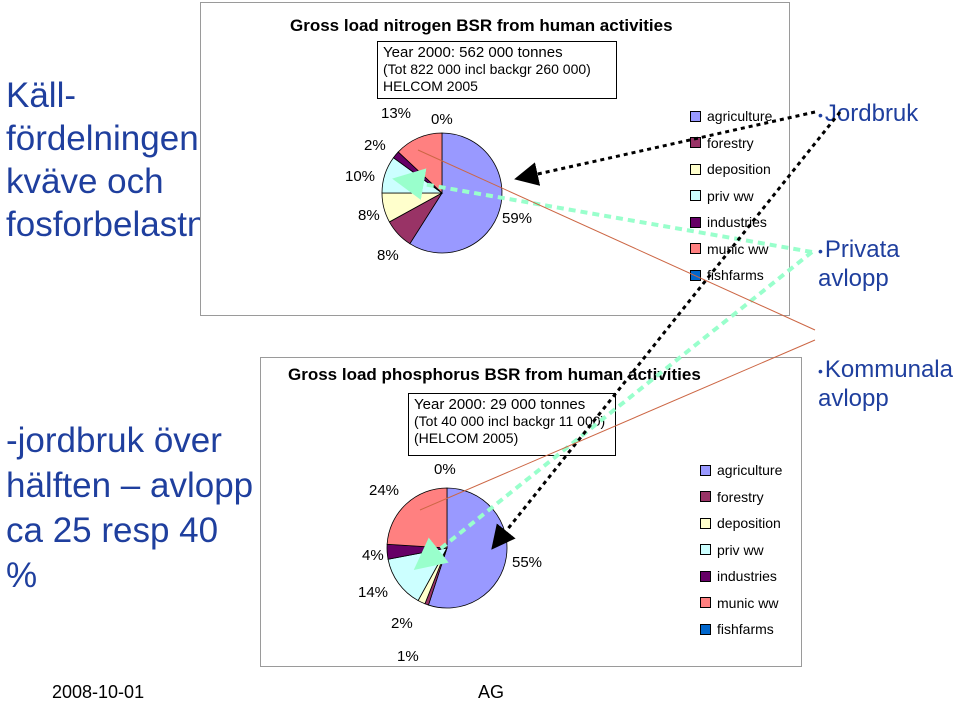 This screenshot has width=960, height=703. Describe the element at coordinates (510, 421) in the screenshot. I see `phosphorus-info-line: (Tot 40 000 incl backgr 11 000)` at that location.